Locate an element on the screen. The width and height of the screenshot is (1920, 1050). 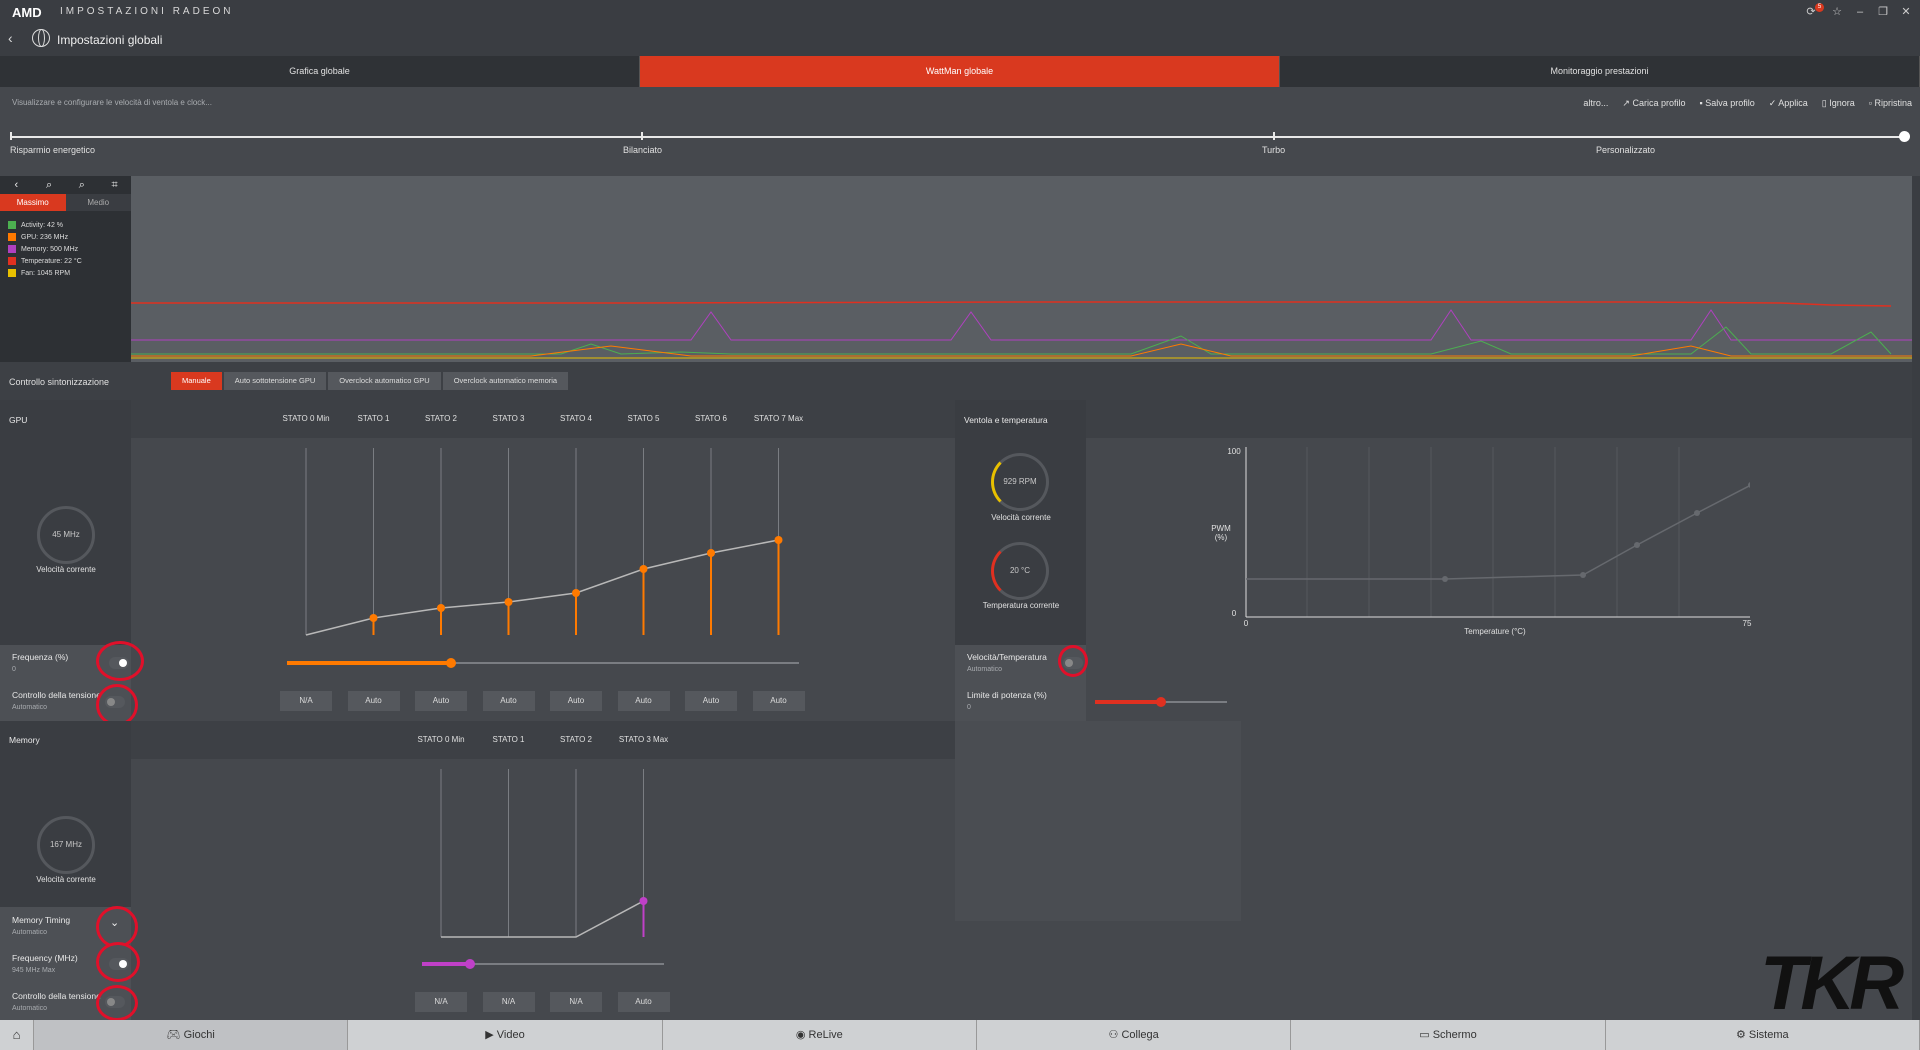
profile-risparmio: Risparmio energetico is located at coordinates (53, 150).